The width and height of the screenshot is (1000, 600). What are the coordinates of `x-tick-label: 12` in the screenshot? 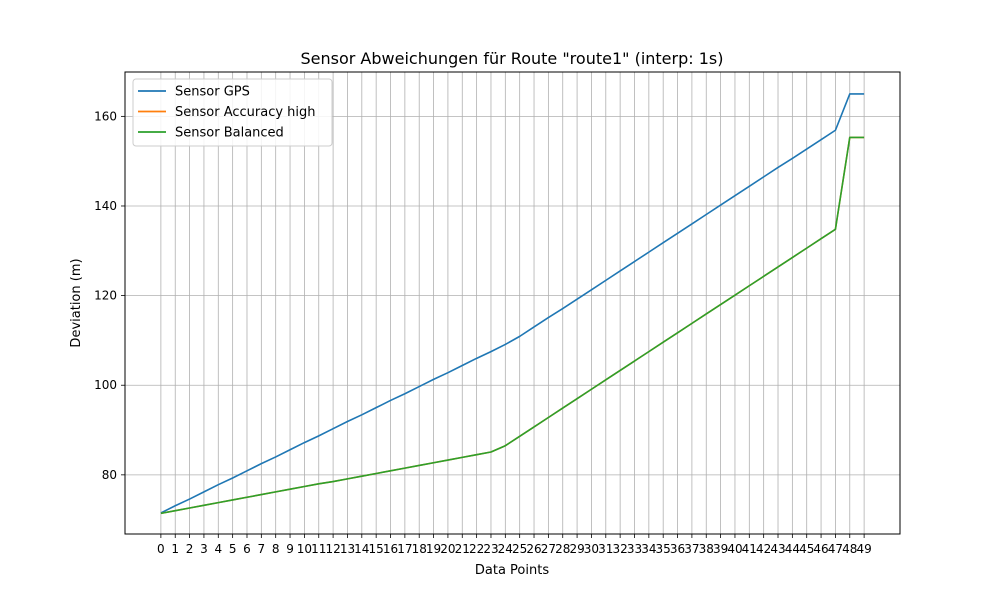 It's located at (332, 549).